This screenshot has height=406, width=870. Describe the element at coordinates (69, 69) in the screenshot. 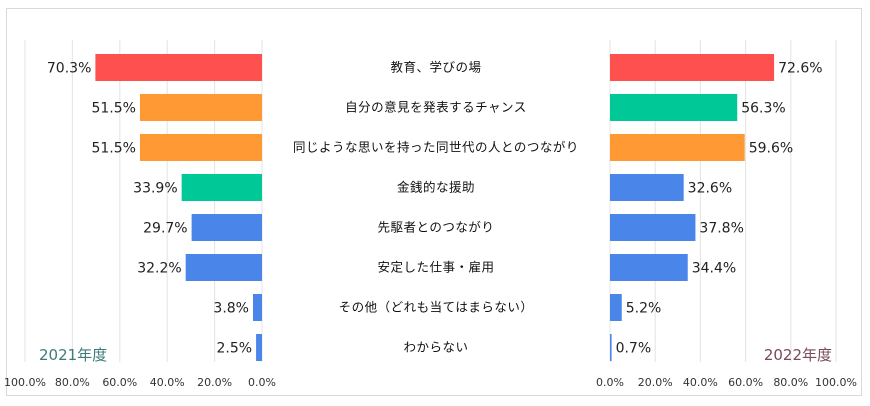

I see `left-value-label: 70.3%` at that location.